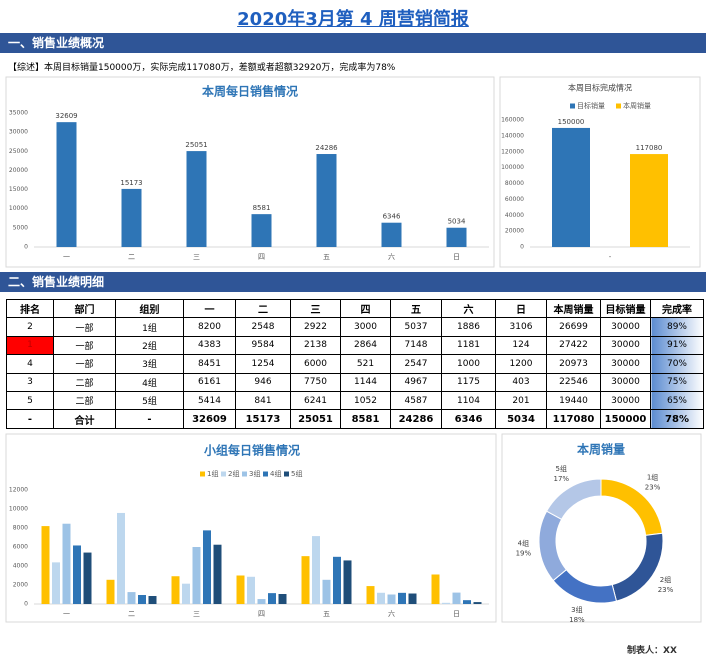  I want to click on legend-label: 5组, so click(296, 473).